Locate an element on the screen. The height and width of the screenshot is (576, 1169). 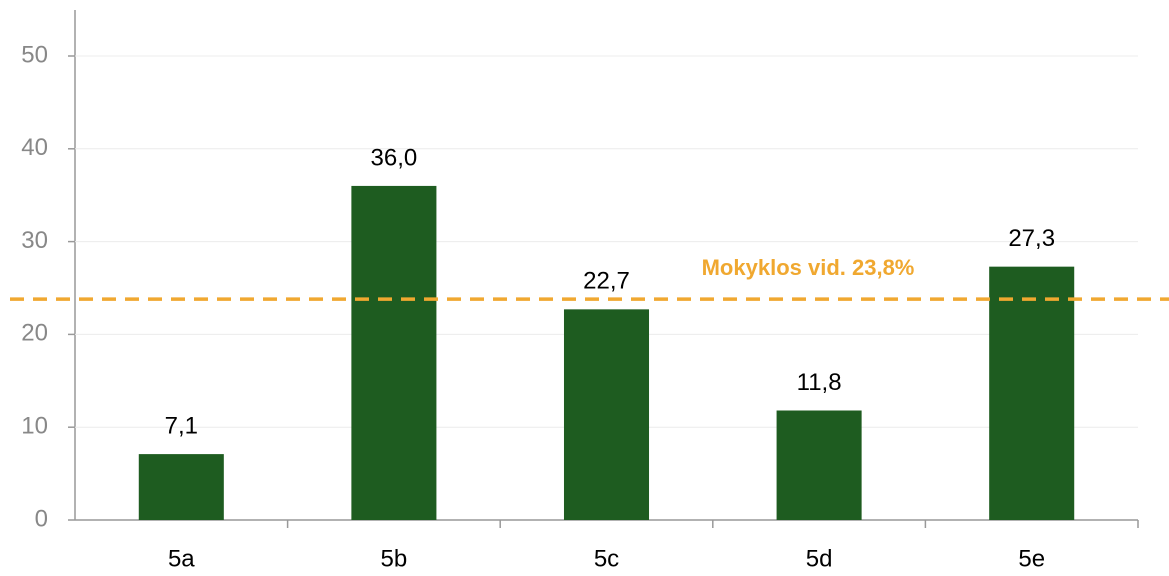
x-tick-label: 5d is located at coordinates (819, 558).